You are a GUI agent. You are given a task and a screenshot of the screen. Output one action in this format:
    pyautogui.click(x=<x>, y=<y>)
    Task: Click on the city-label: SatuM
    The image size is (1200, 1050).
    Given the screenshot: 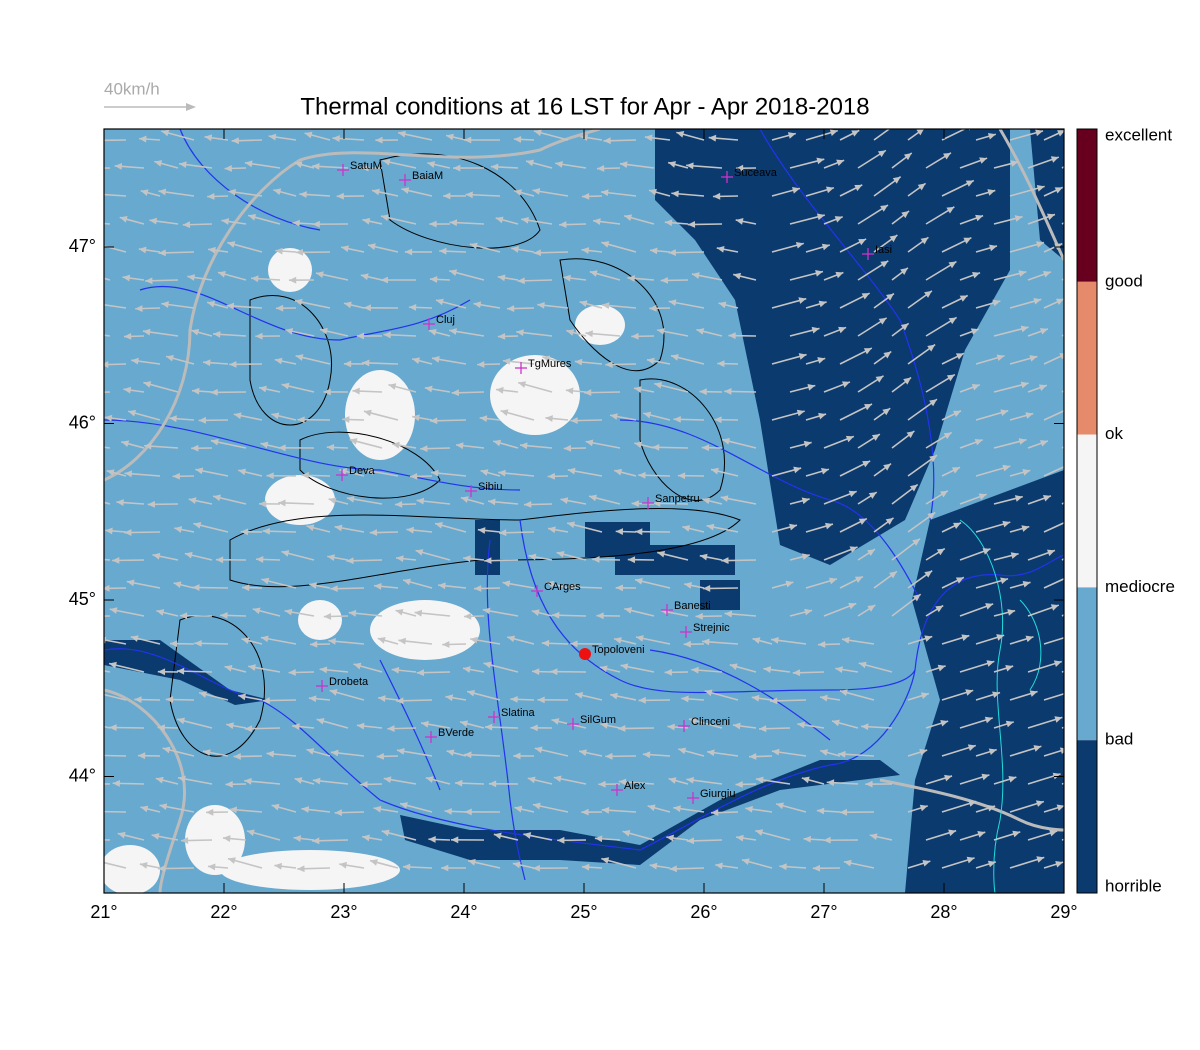 What is the action you would take?
    pyautogui.click(x=366, y=166)
    